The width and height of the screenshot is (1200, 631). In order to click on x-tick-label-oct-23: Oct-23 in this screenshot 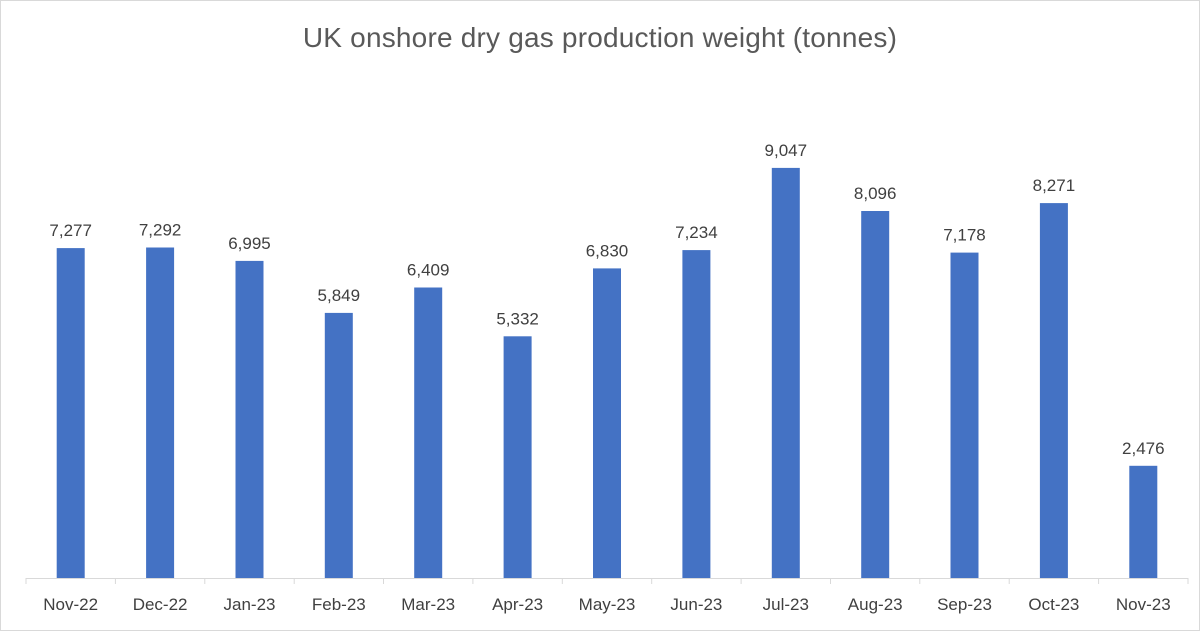, I will do `click(1053, 604)`.